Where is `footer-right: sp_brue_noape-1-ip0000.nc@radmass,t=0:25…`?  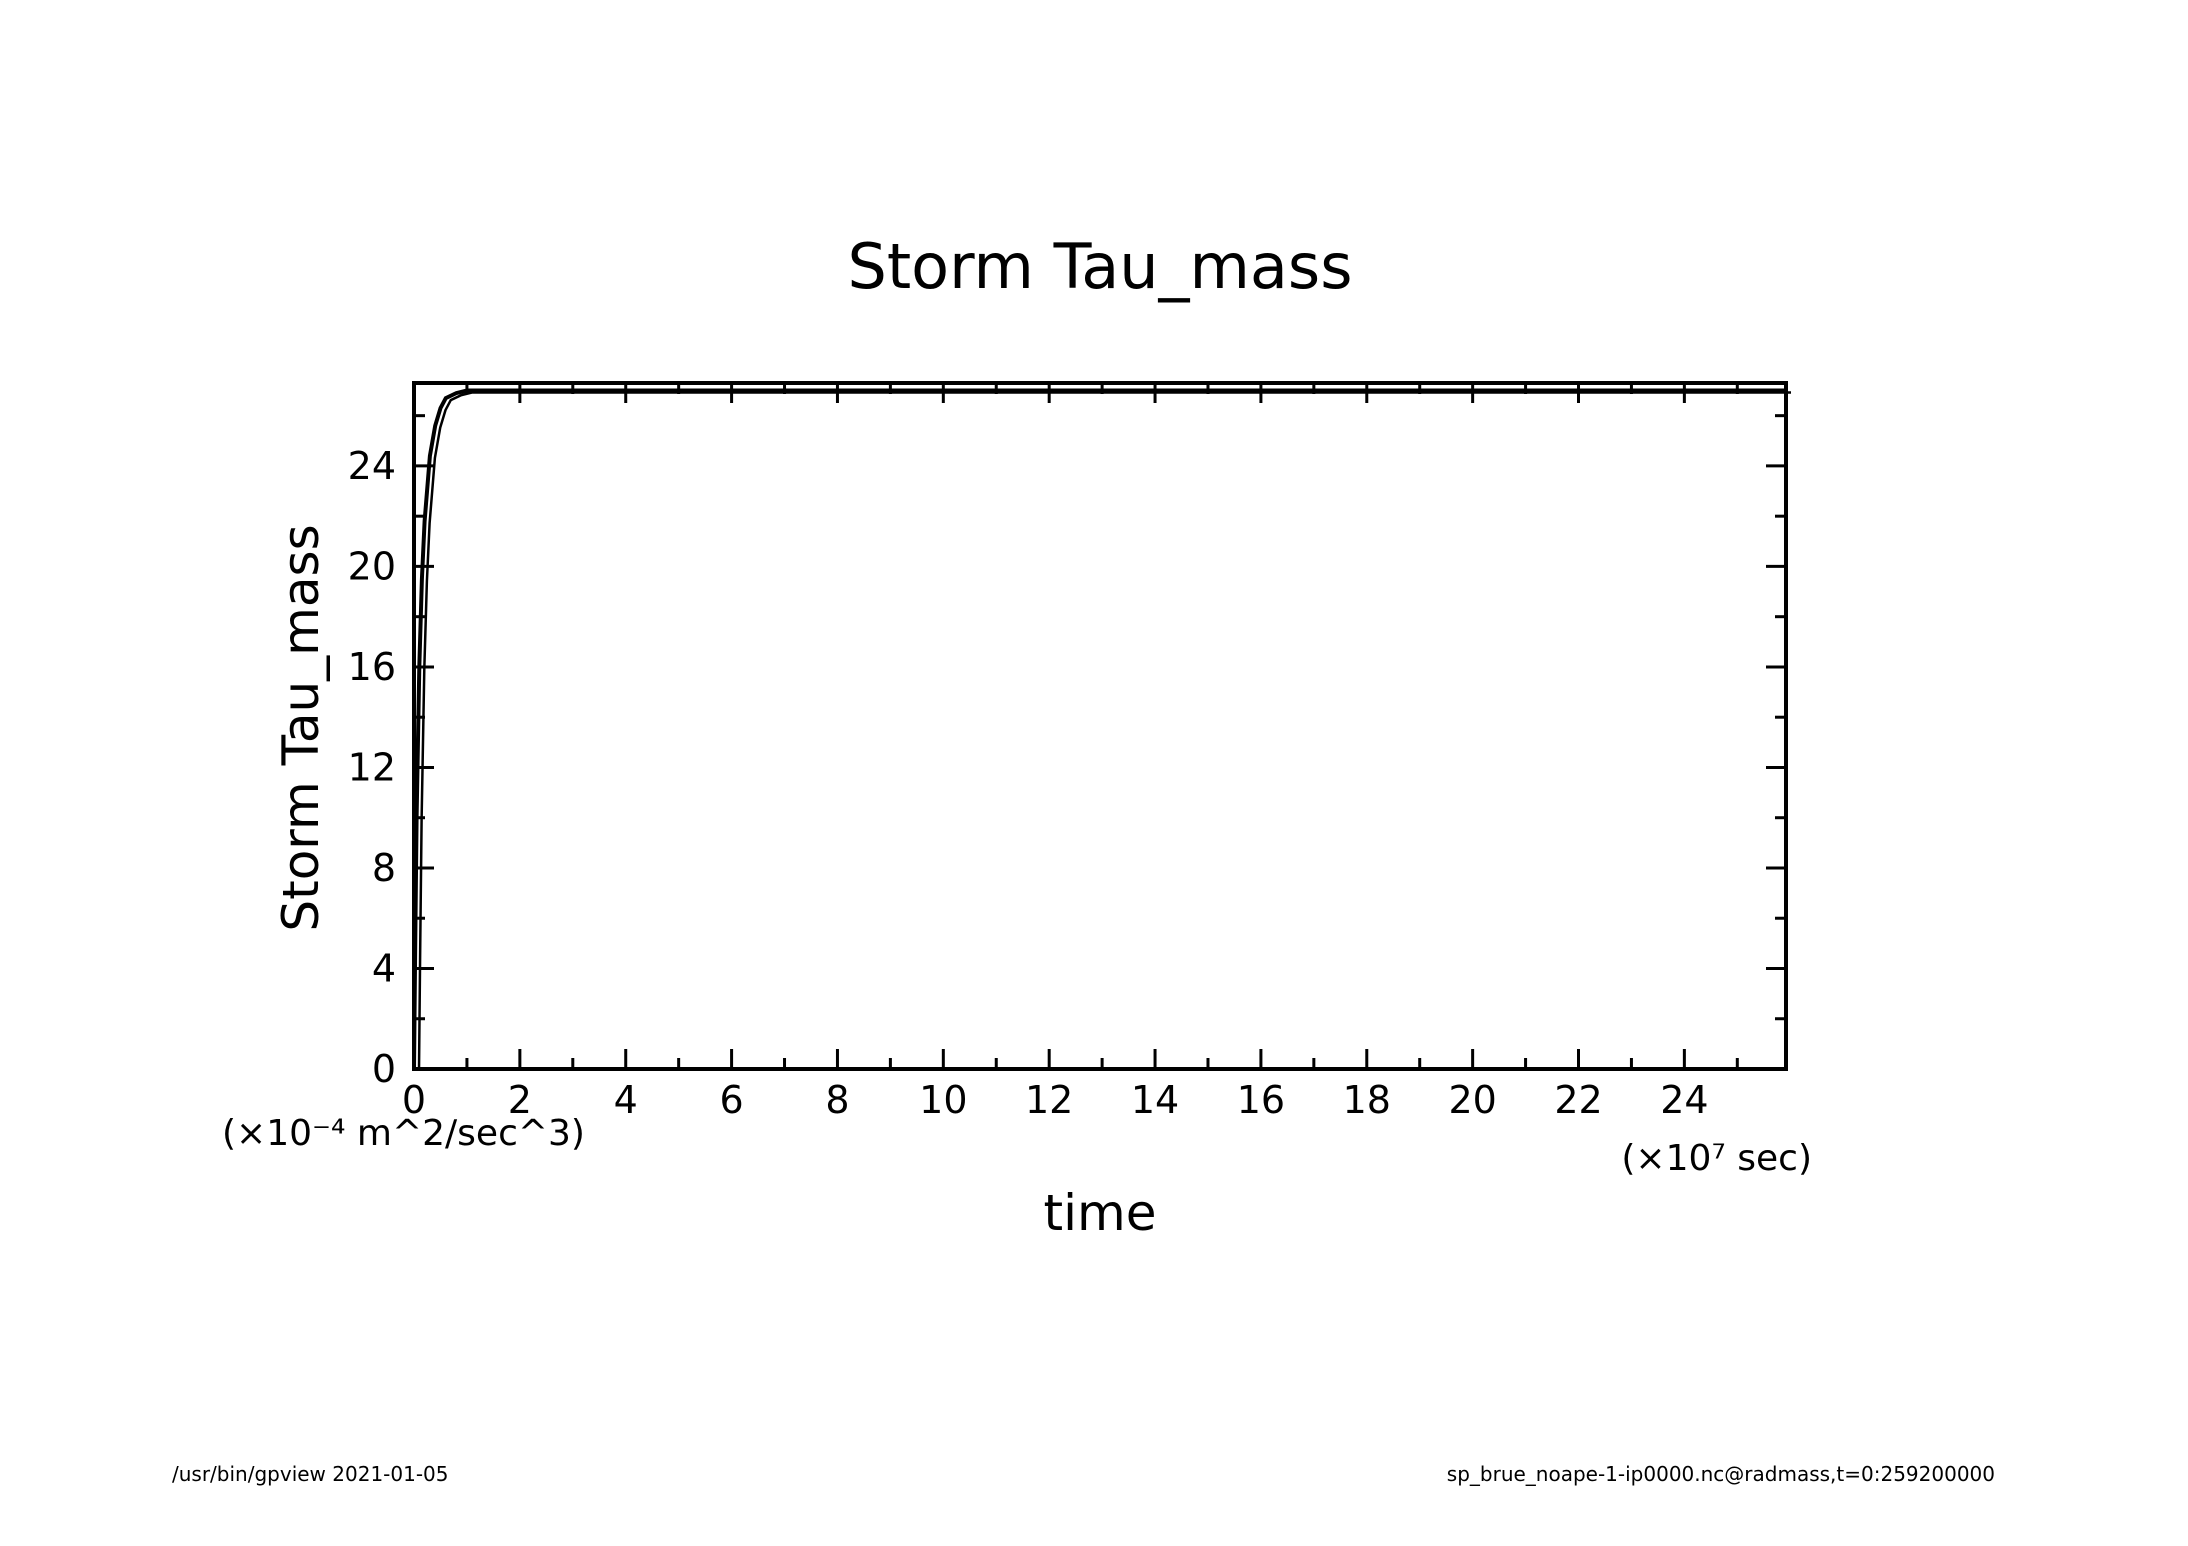
footer-right: sp_brue_noape-1-ip0000.nc@radmass,t=0:25… is located at coordinates (1721, 1474).